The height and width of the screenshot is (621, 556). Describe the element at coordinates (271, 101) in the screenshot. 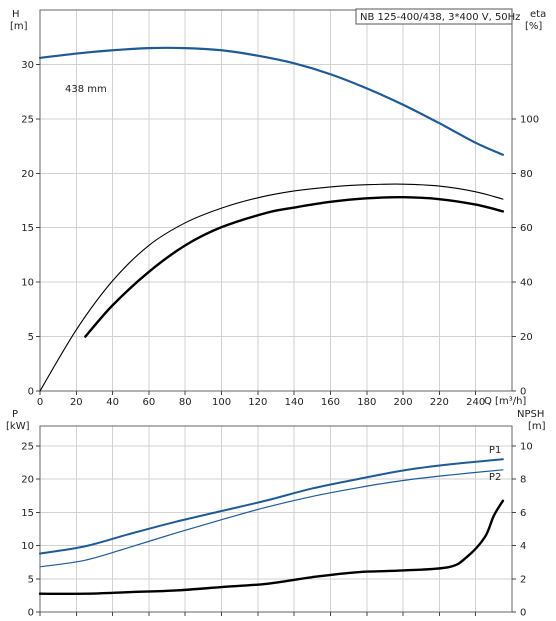

I see `head-curve` at that location.